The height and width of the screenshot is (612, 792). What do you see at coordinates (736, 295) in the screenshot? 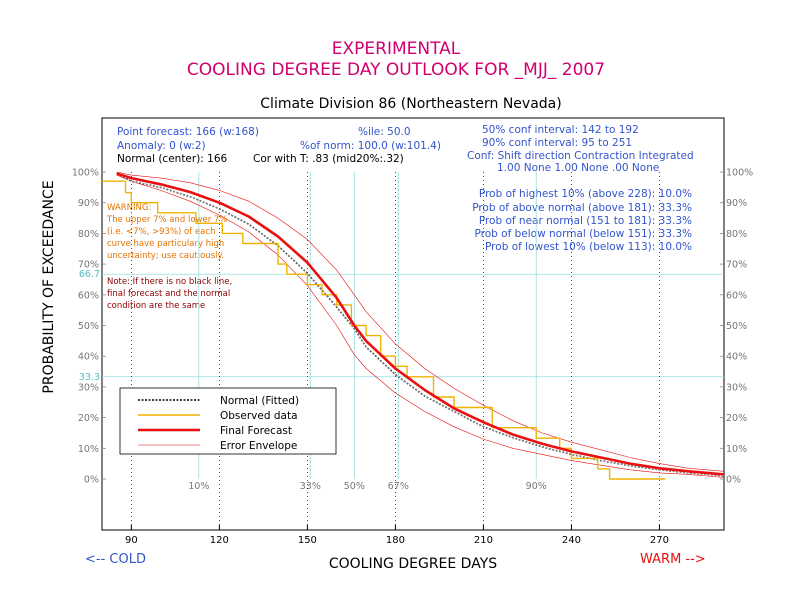
I see `y-tick-label-right: 60%` at bounding box center [736, 295].